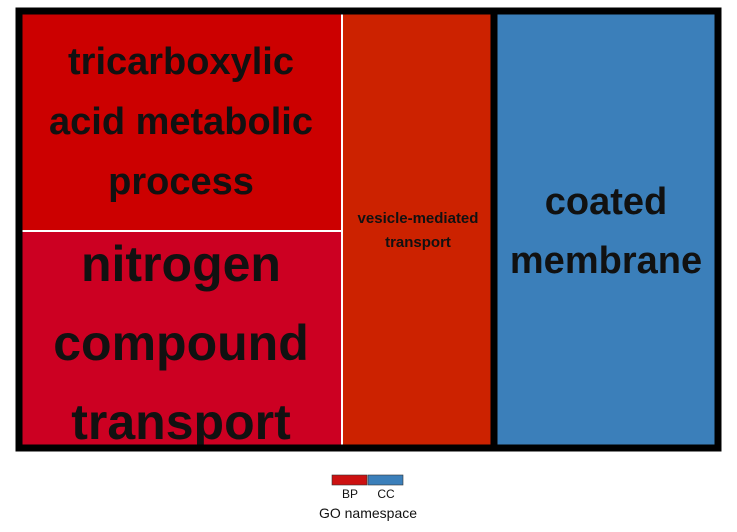 This screenshot has height=532, width=737. What do you see at coordinates (606, 202) in the screenshot?
I see `tile-label-line: coated` at bounding box center [606, 202].